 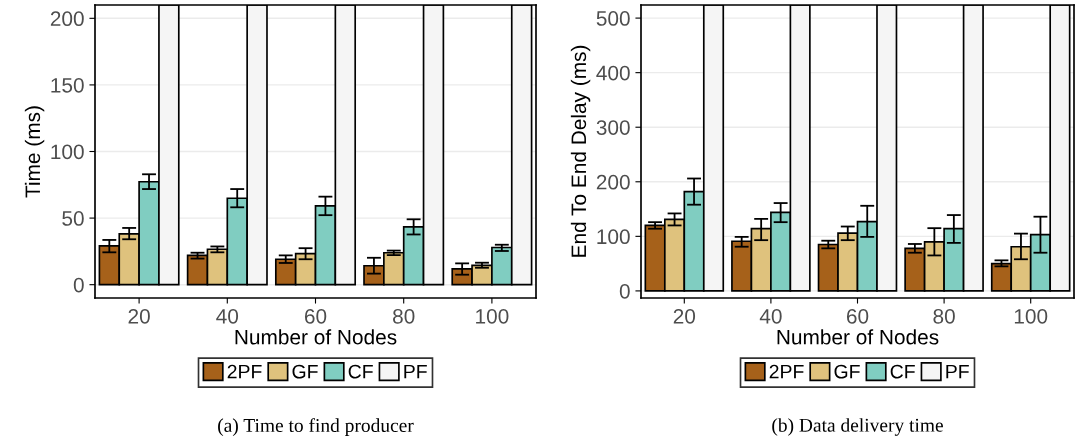 I want to click on text: (a) Time to find producer, so click(x=316, y=427).